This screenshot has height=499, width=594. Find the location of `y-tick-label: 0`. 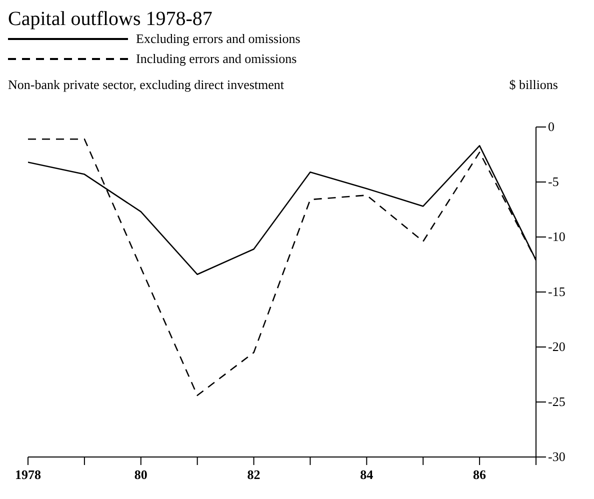

y-tick-label: 0 is located at coordinates (551, 126).